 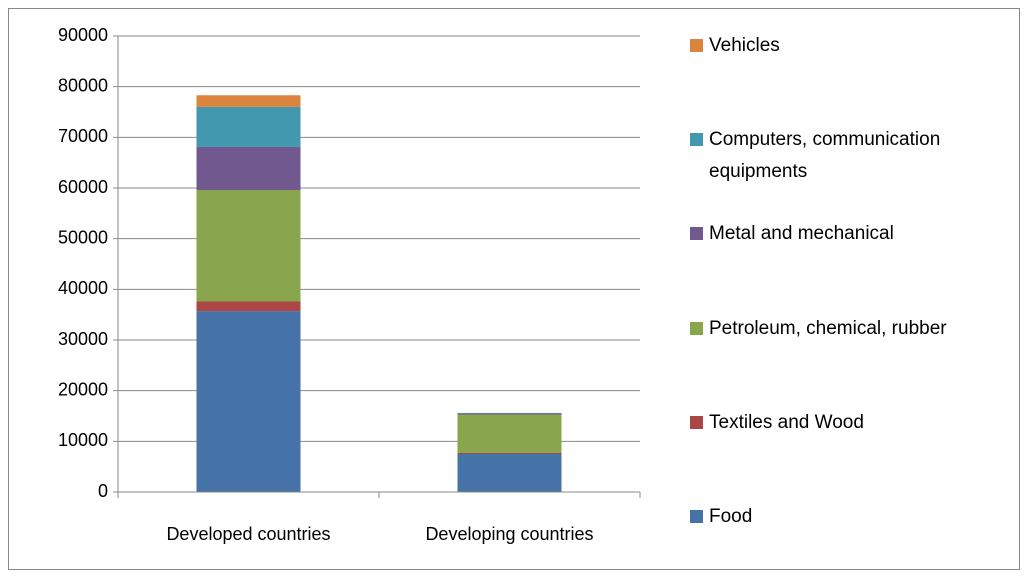 What do you see at coordinates (83, 389) in the screenshot?
I see `y-tick-label: 20000` at bounding box center [83, 389].